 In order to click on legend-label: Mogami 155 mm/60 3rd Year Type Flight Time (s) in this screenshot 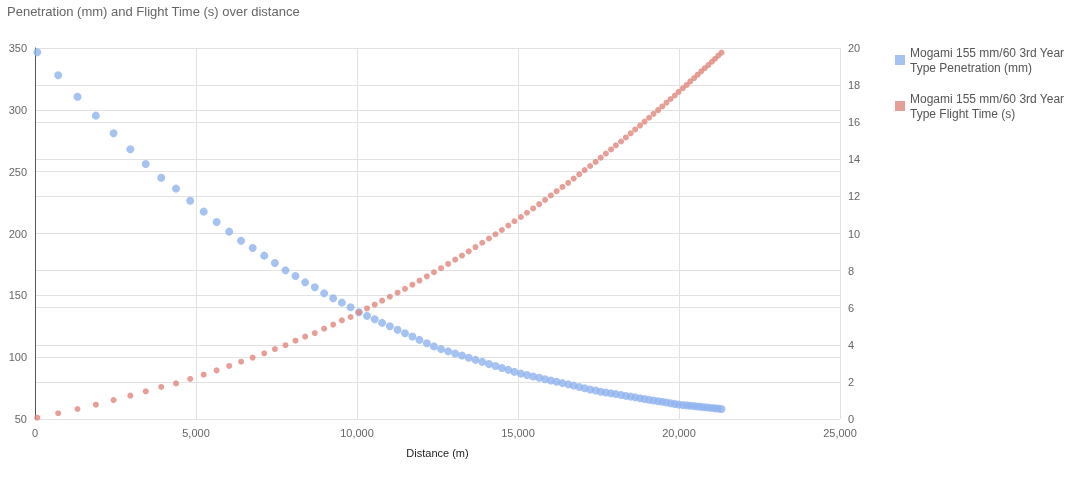, I will do `click(989, 106)`.